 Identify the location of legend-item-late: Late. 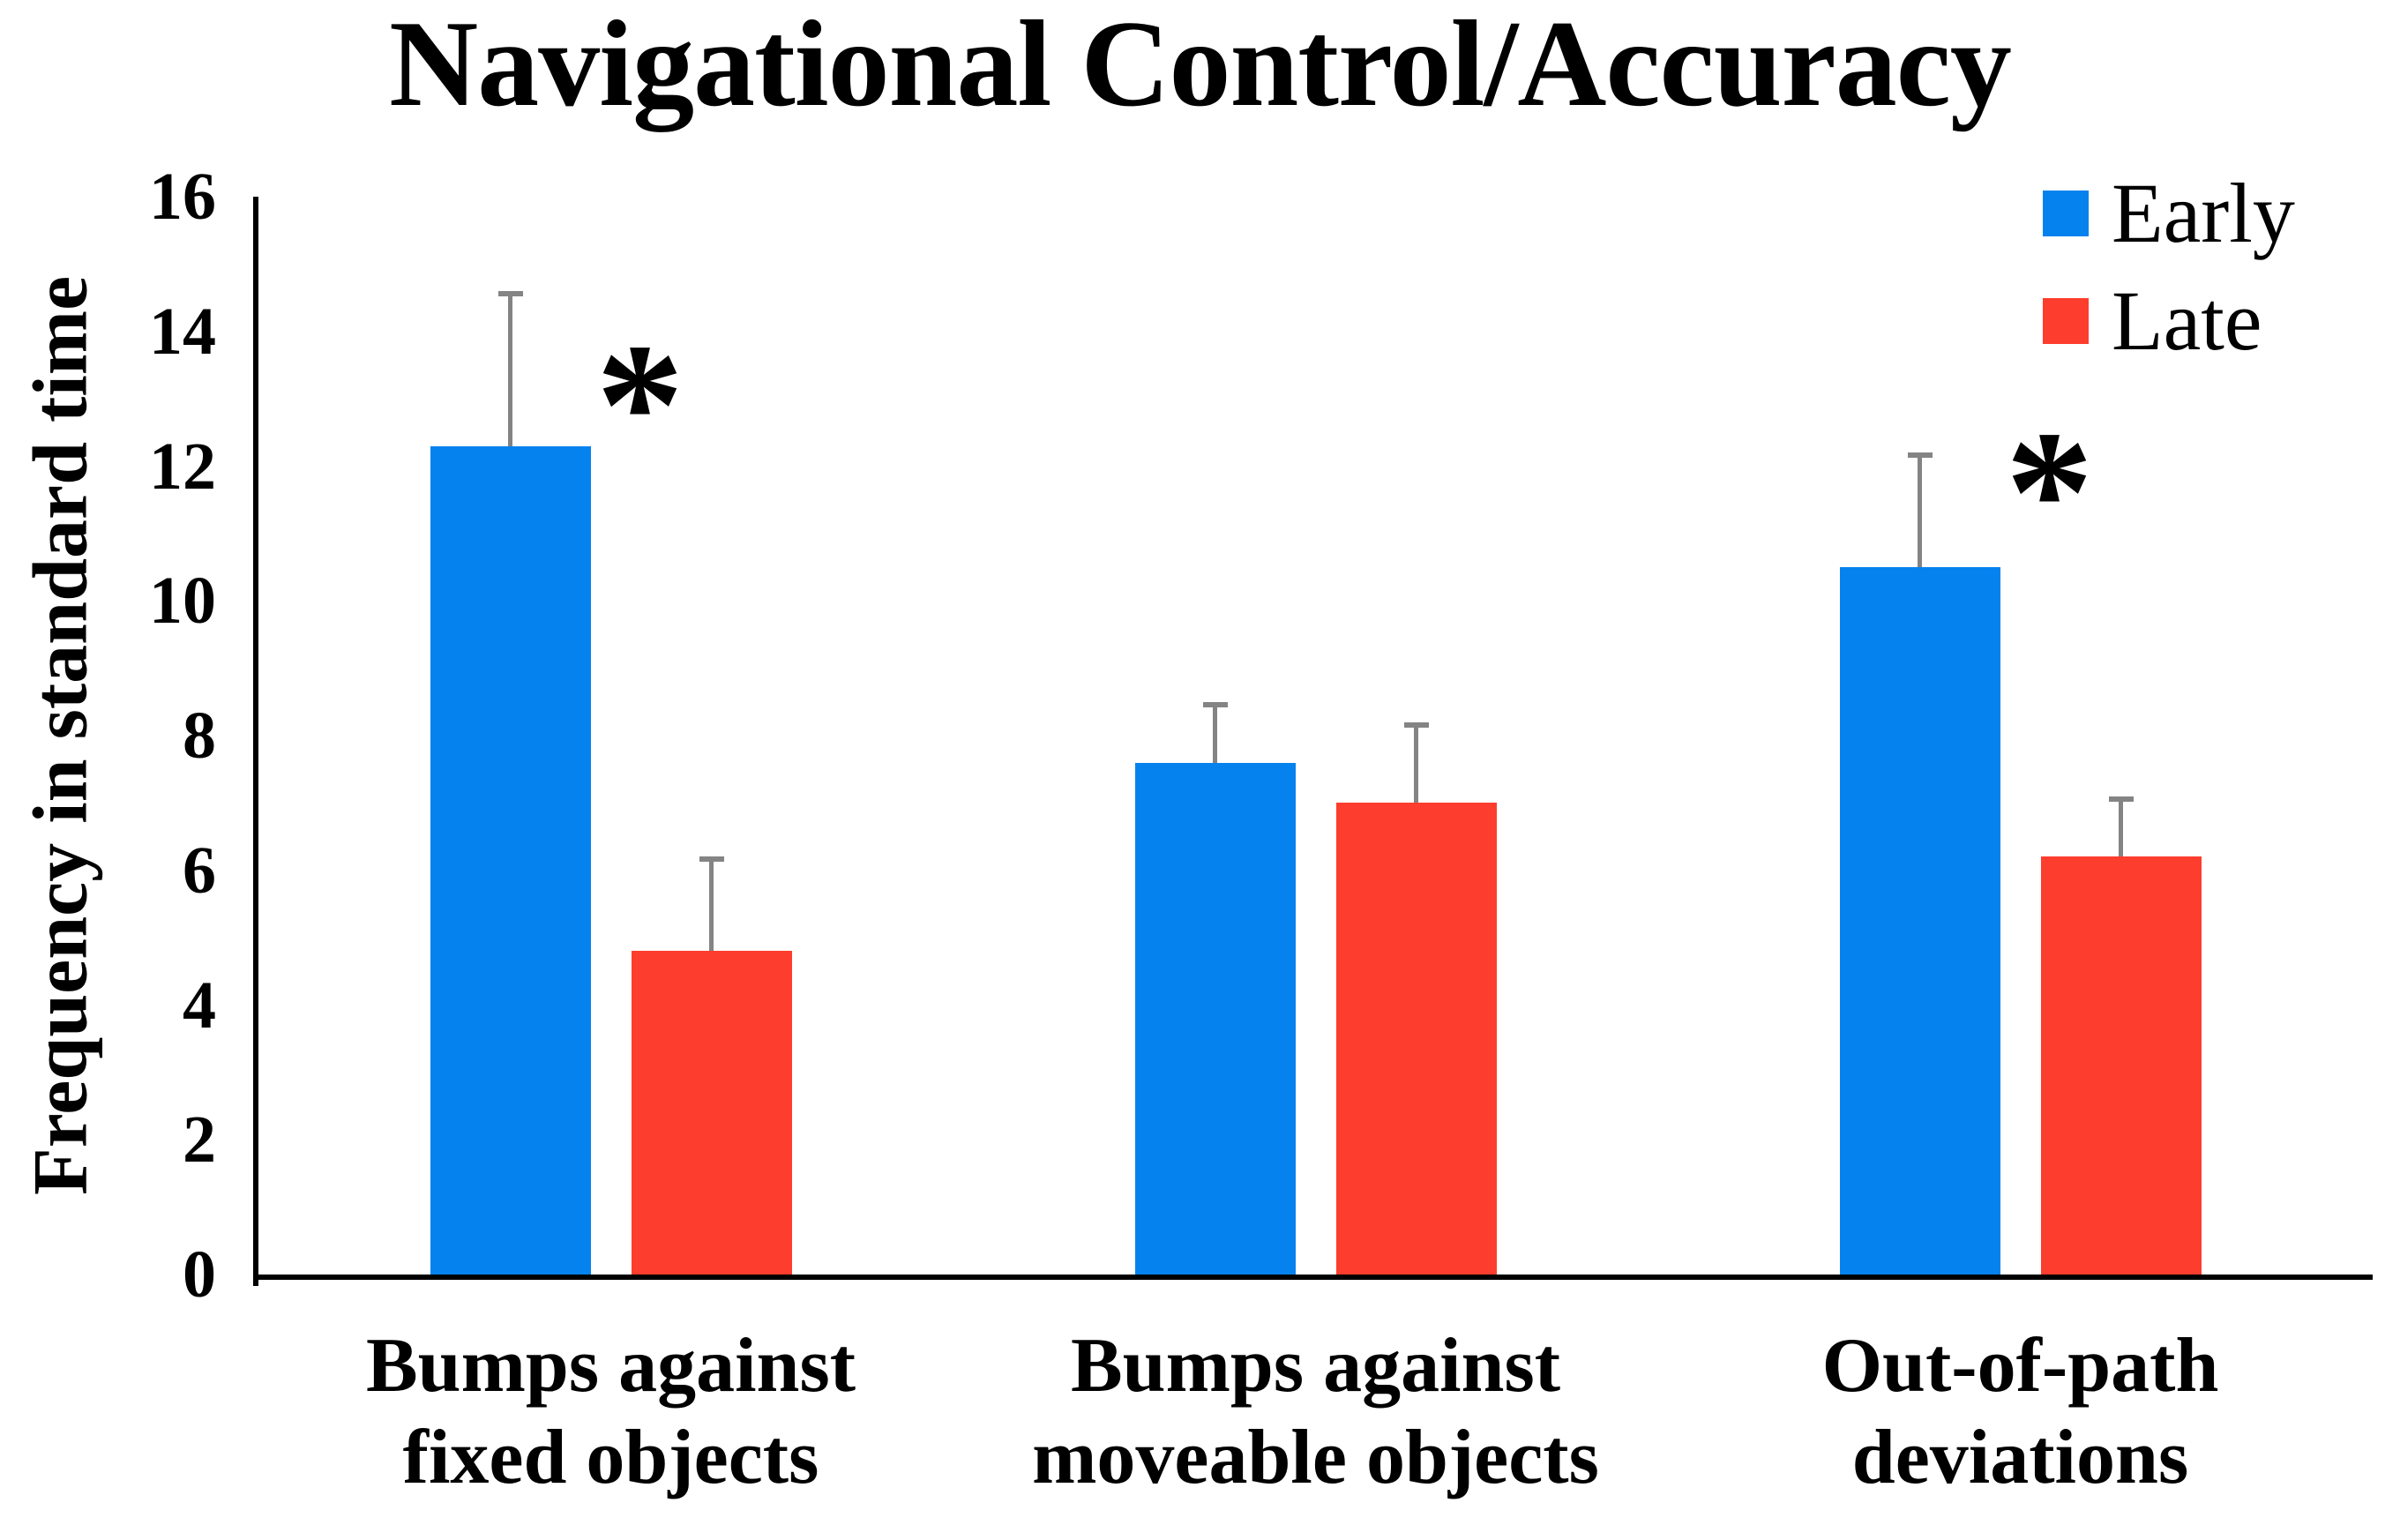
(2169, 321).